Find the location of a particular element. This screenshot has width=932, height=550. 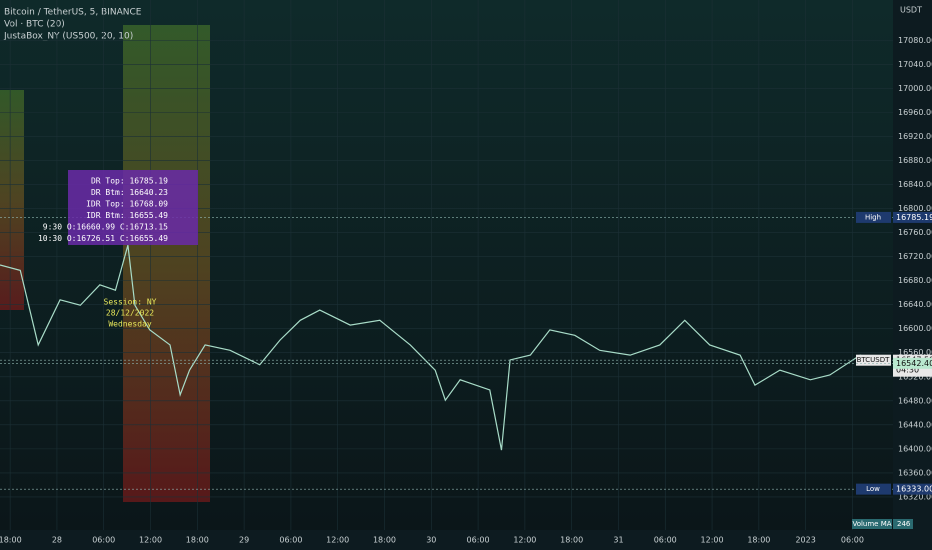

countdown: 04:30 is located at coordinates (907, 370).